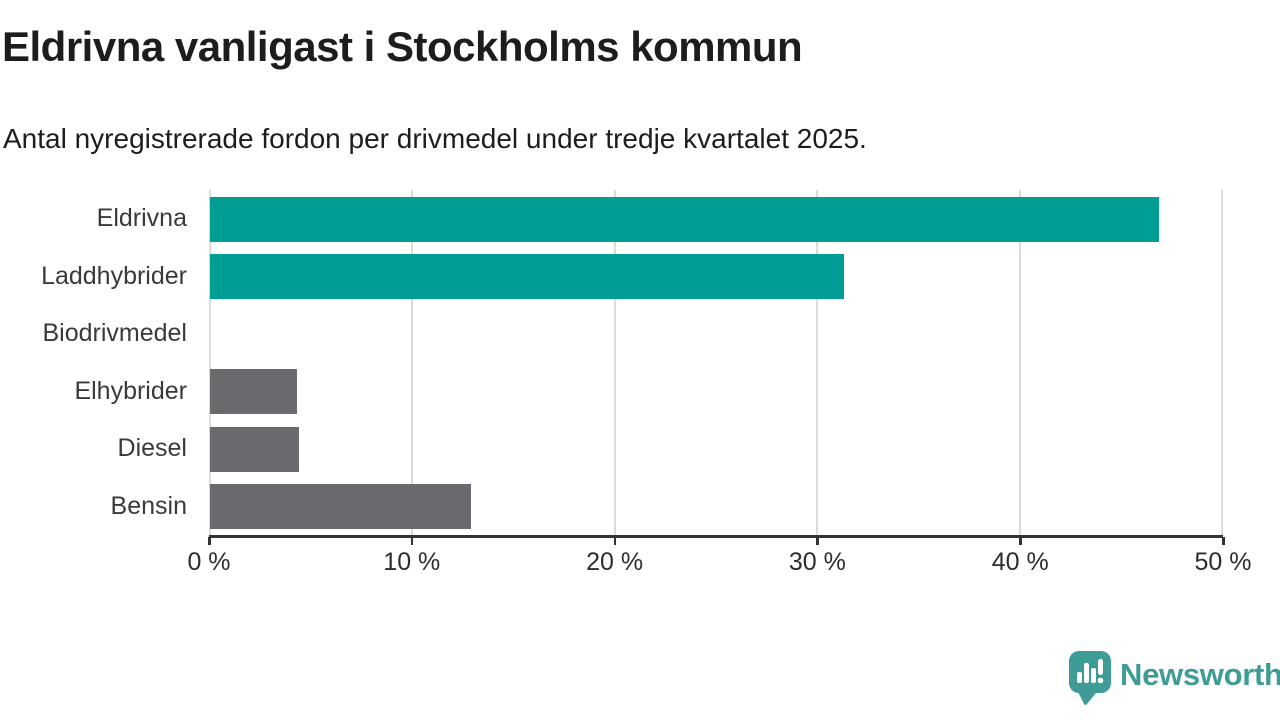 This screenshot has height=720, width=1280. What do you see at coordinates (341, 506) in the screenshot?
I see `bar-bensin` at bounding box center [341, 506].